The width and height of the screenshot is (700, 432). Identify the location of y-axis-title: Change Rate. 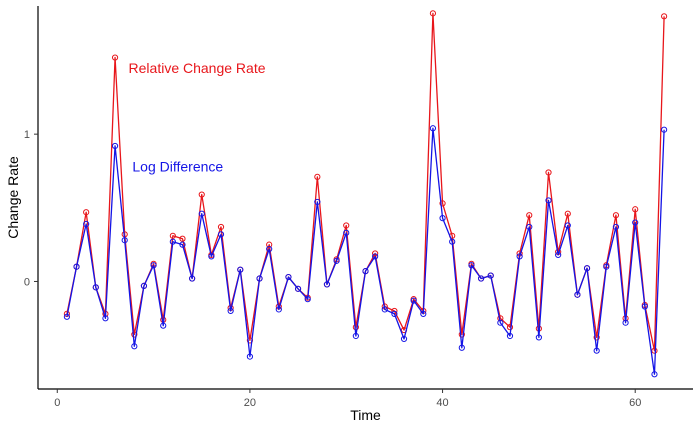
(13, 197).